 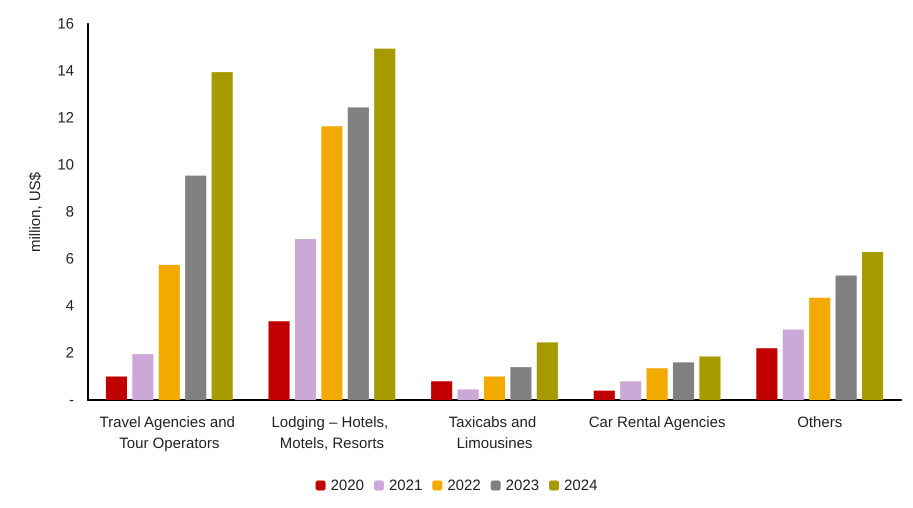 What do you see at coordinates (170, 433) in the screenshot?
I see `x-tick-label: Travel Agencies and Tour Operators` at bounding box center [170, 433].